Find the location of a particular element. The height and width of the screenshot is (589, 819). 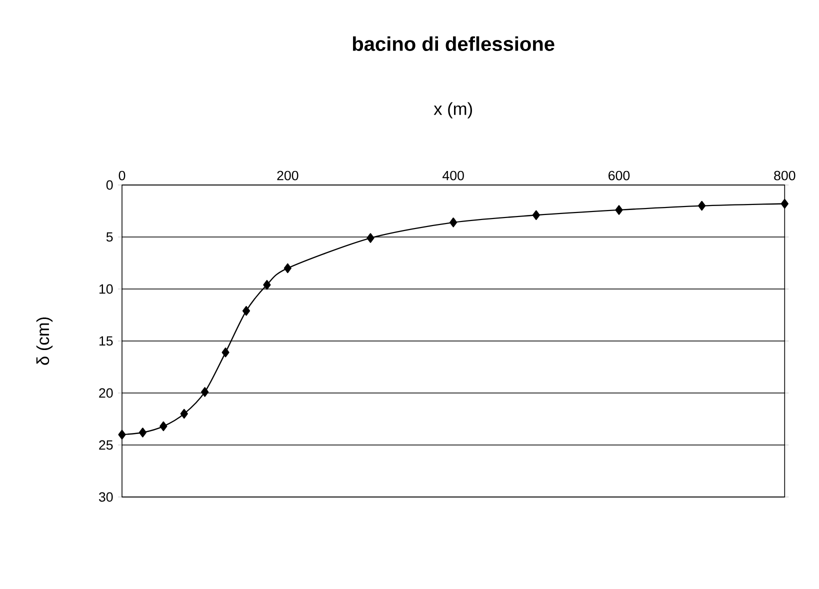

y-tick-label: 15 is located at coordinates (106, 341).